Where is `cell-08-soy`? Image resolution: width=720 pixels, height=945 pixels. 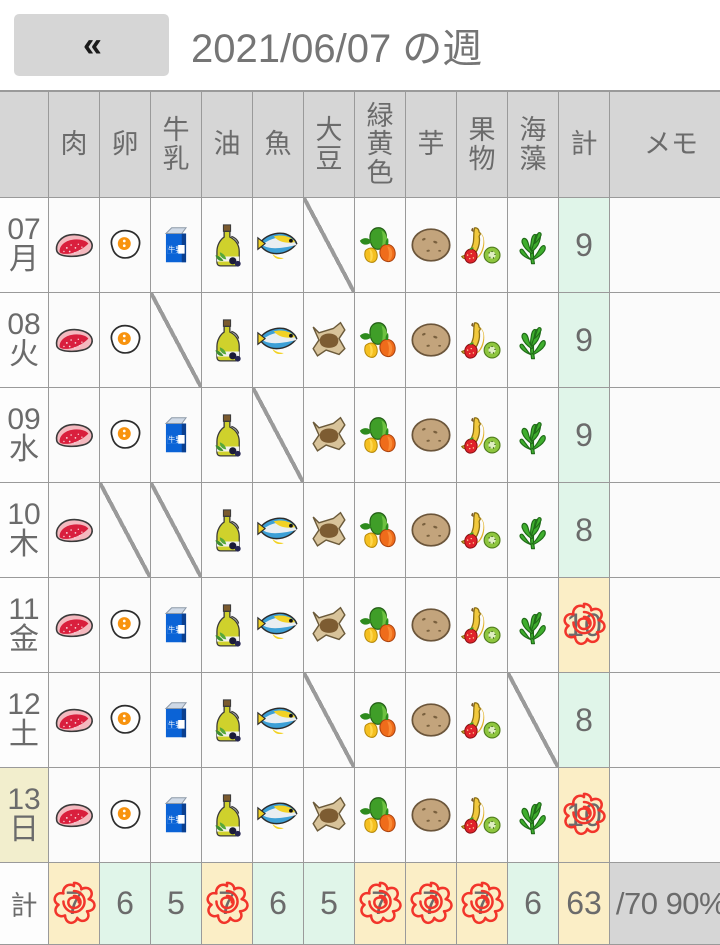
cell-08-soy is located at coordinates (329, 340).